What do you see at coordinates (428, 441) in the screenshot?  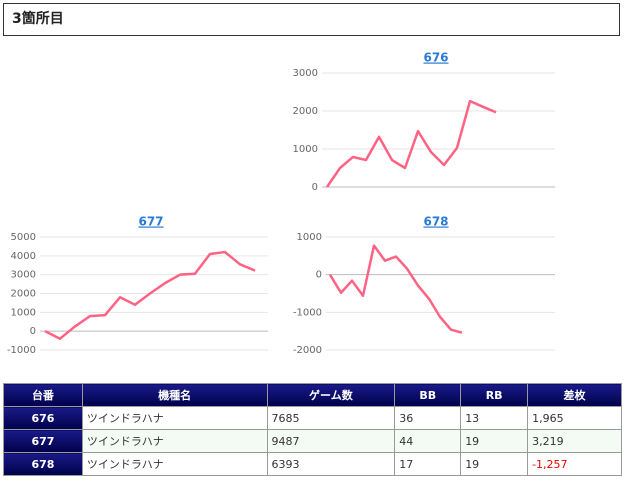 I see `table-cell: 44` at bounding box center [428, 441].